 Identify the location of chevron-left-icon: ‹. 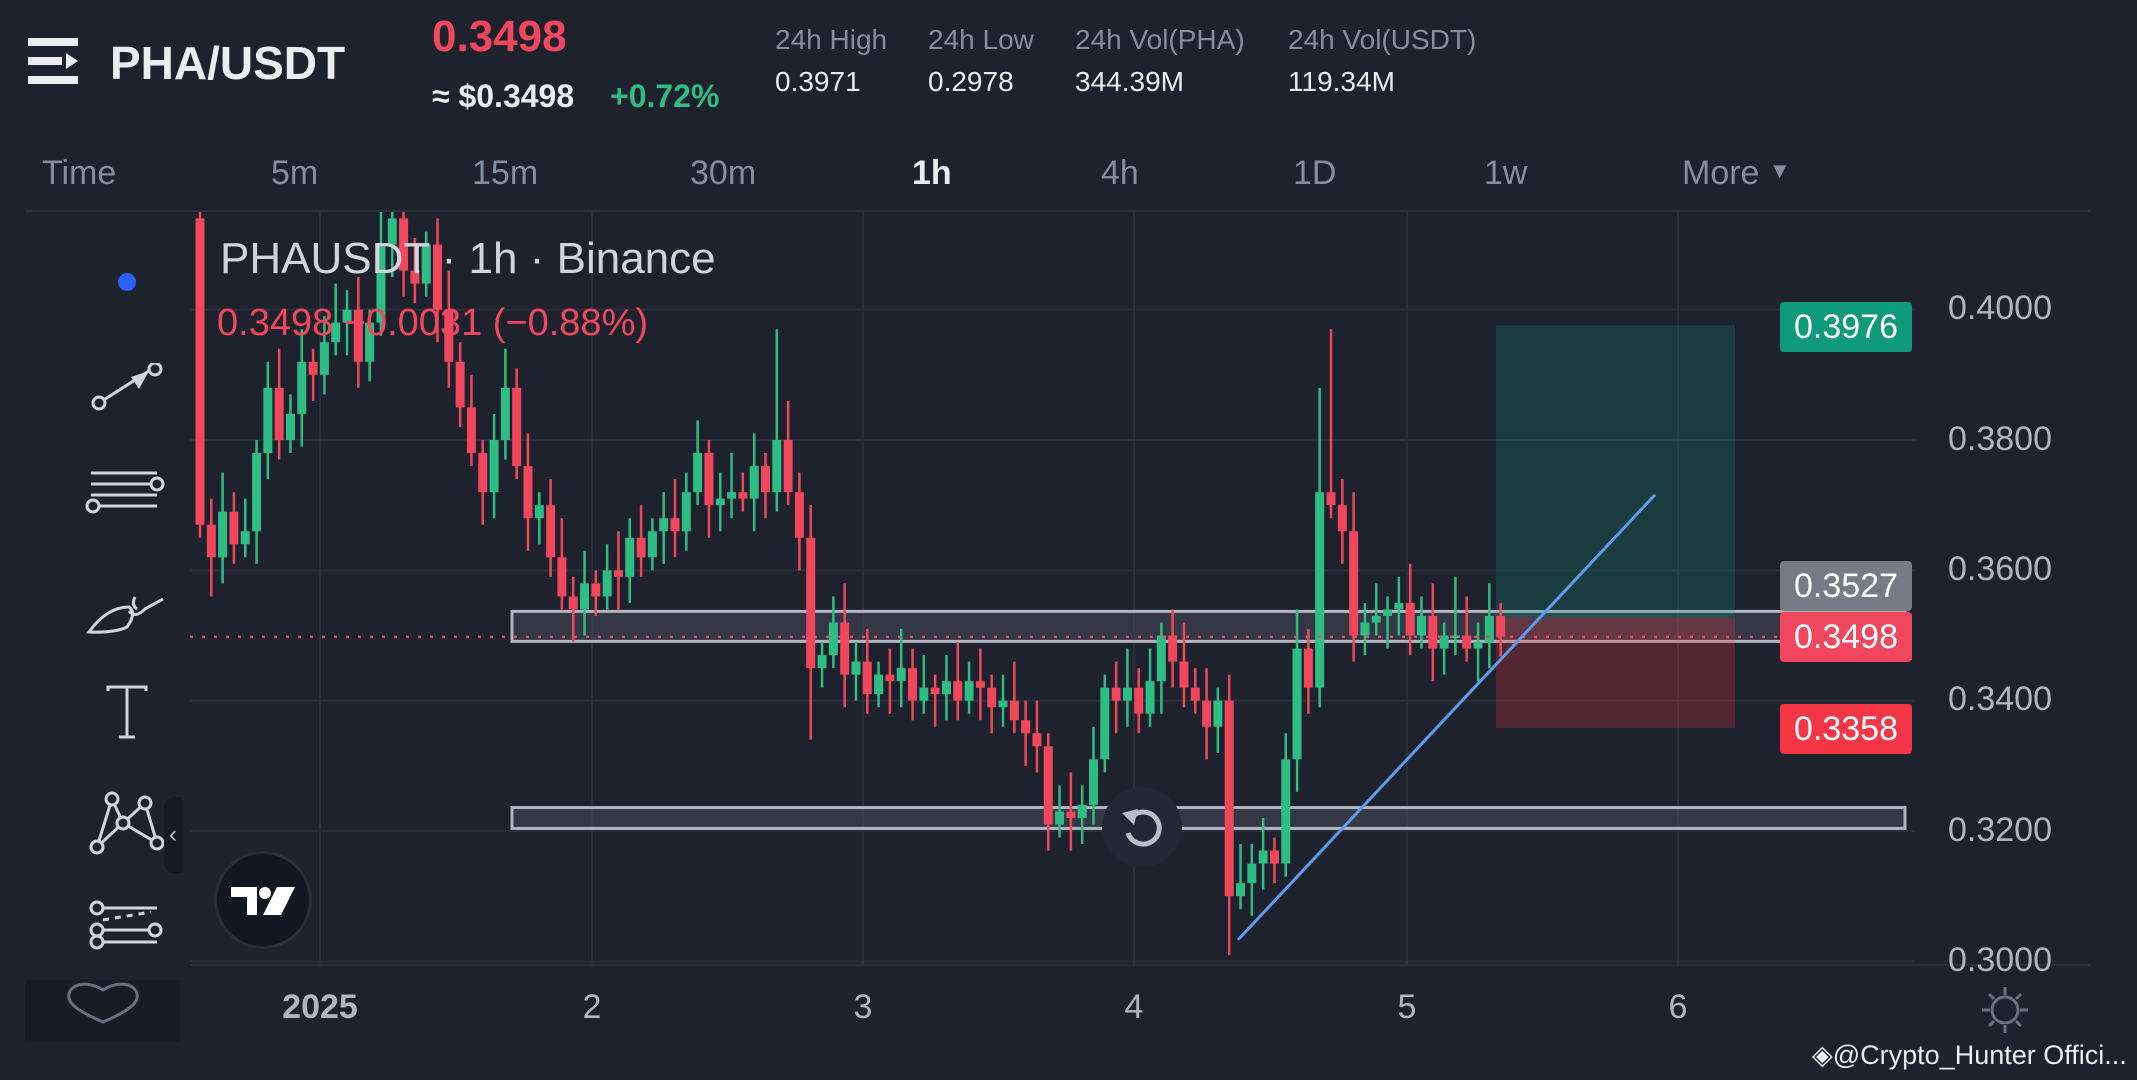
(173, 834).